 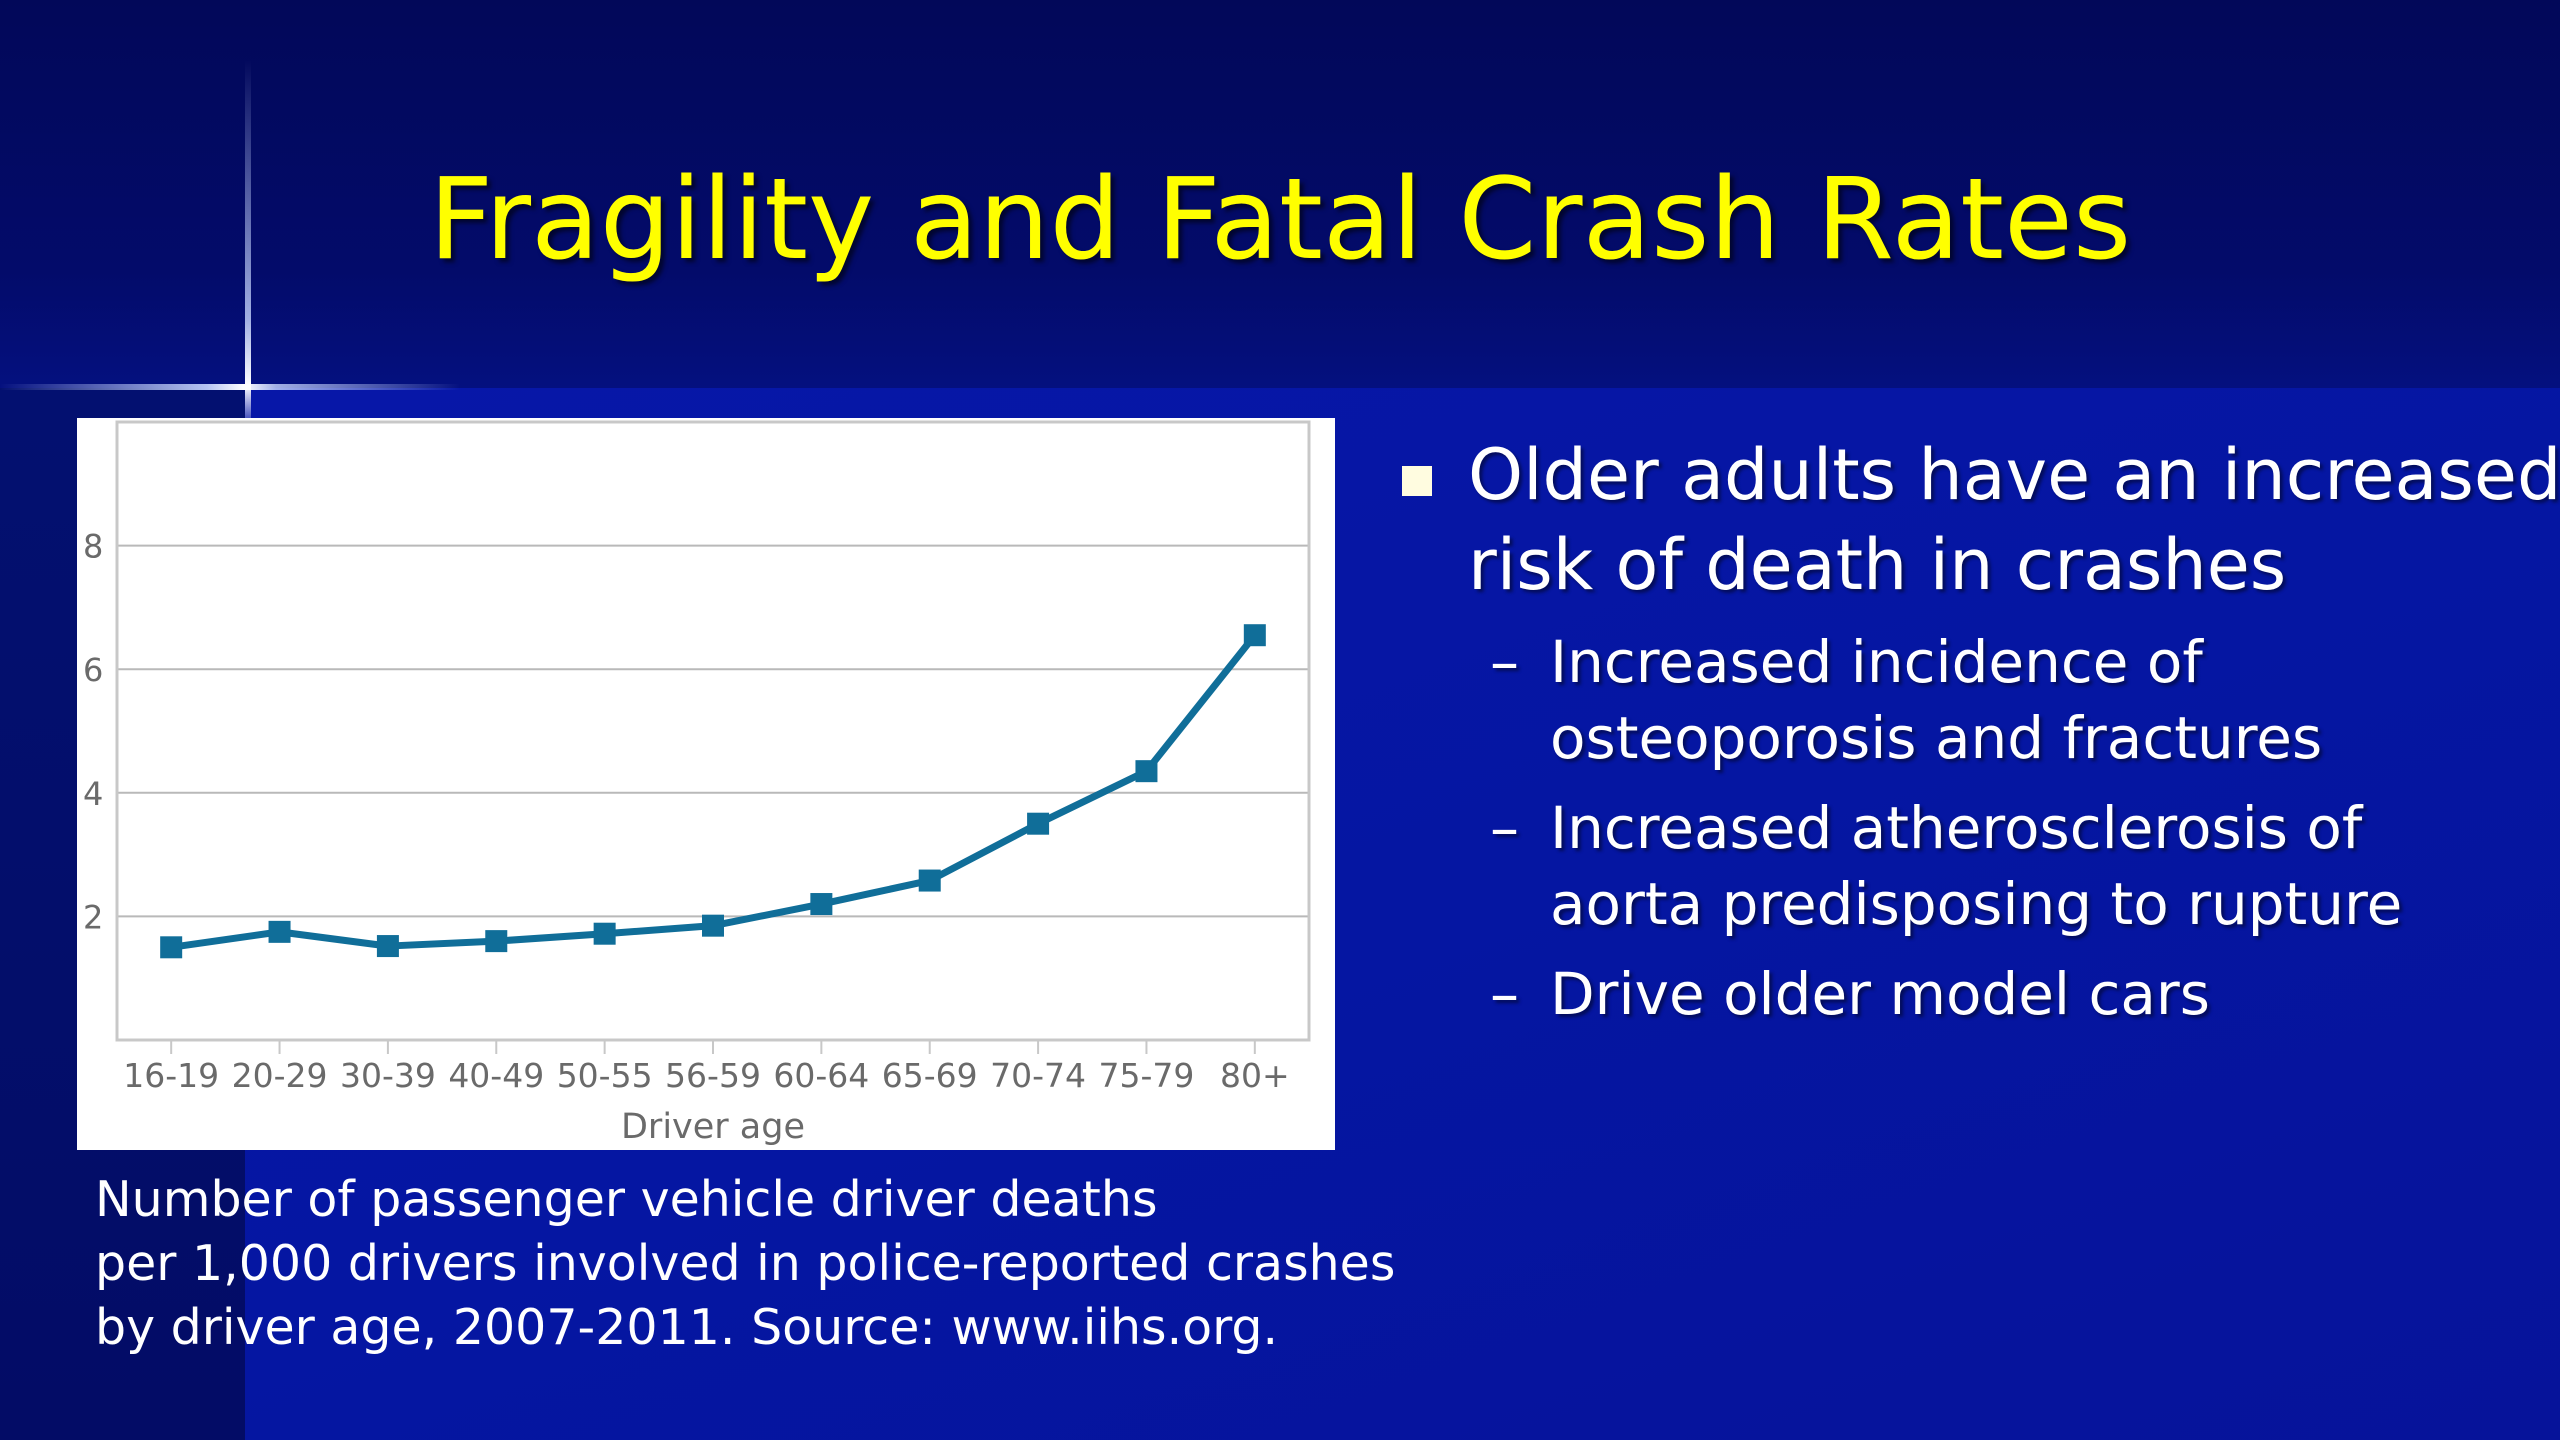 I want to click on x-tick-label: 56-59, so click(x=713, y=1075).